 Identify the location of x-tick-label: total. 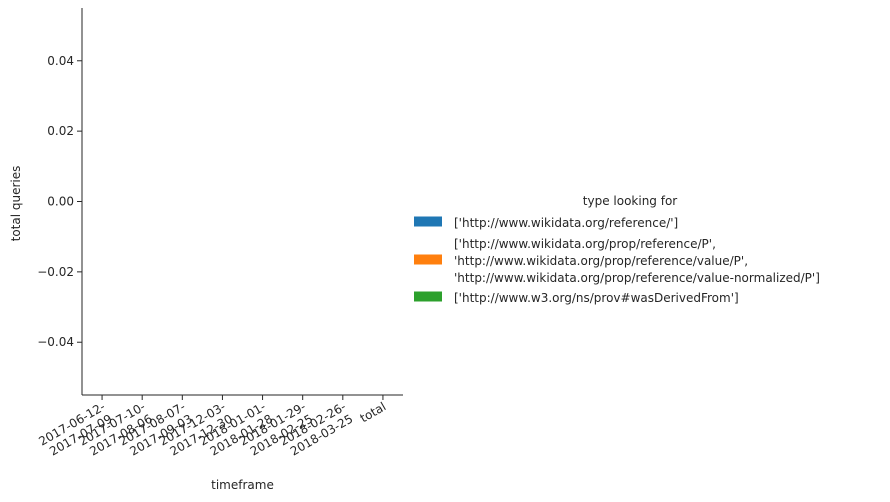
(373, 412).